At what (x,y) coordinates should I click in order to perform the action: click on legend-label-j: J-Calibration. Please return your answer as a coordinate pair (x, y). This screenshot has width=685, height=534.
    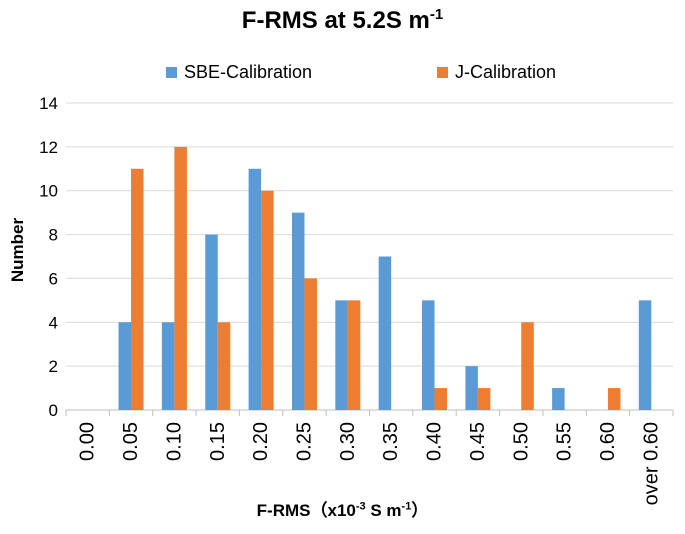
    Looking at the image, I should click on (506, 72).